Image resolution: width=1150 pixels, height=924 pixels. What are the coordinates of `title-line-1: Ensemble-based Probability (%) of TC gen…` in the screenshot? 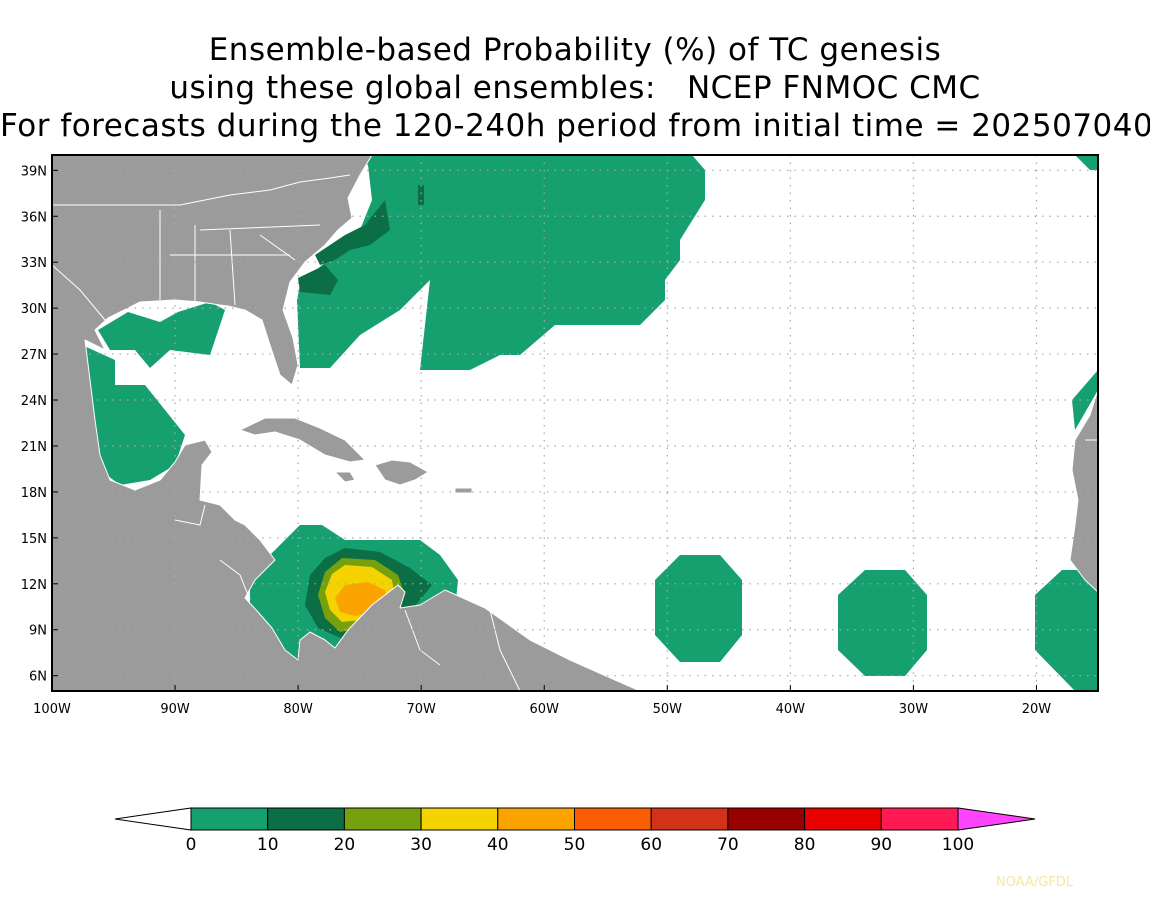 It's located at (575, 50).